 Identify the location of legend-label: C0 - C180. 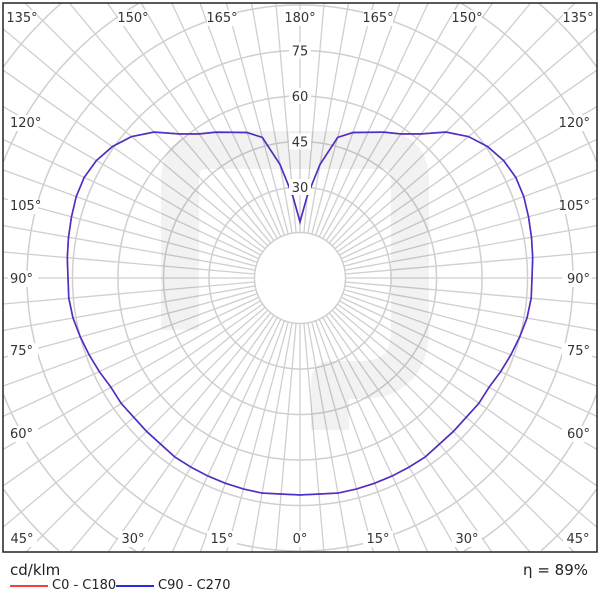
(84, 585).